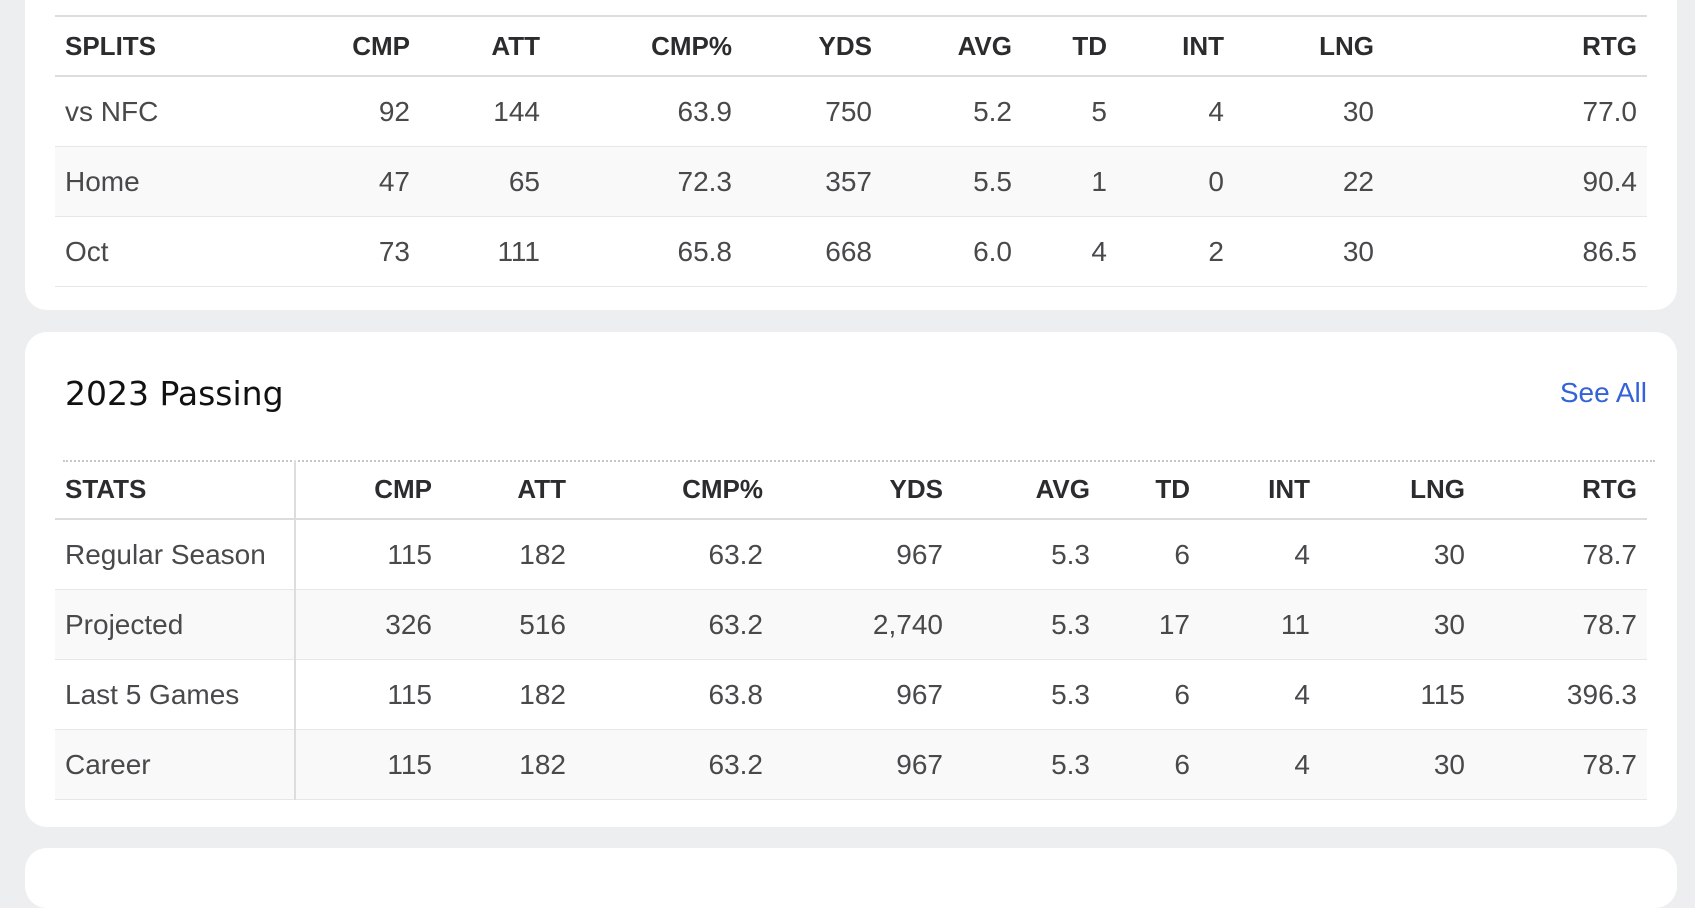 The height and width of the screenshot is (908, 1695). Describe the element at coordinates (1026, 490) in the screenshot. I see `passing-header-avg: AVG` at that location.